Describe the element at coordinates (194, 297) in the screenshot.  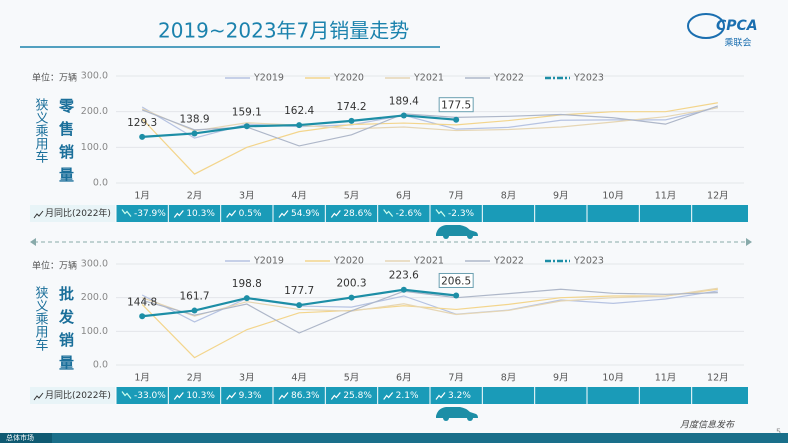
I see `data-label: 161.7` at that location.